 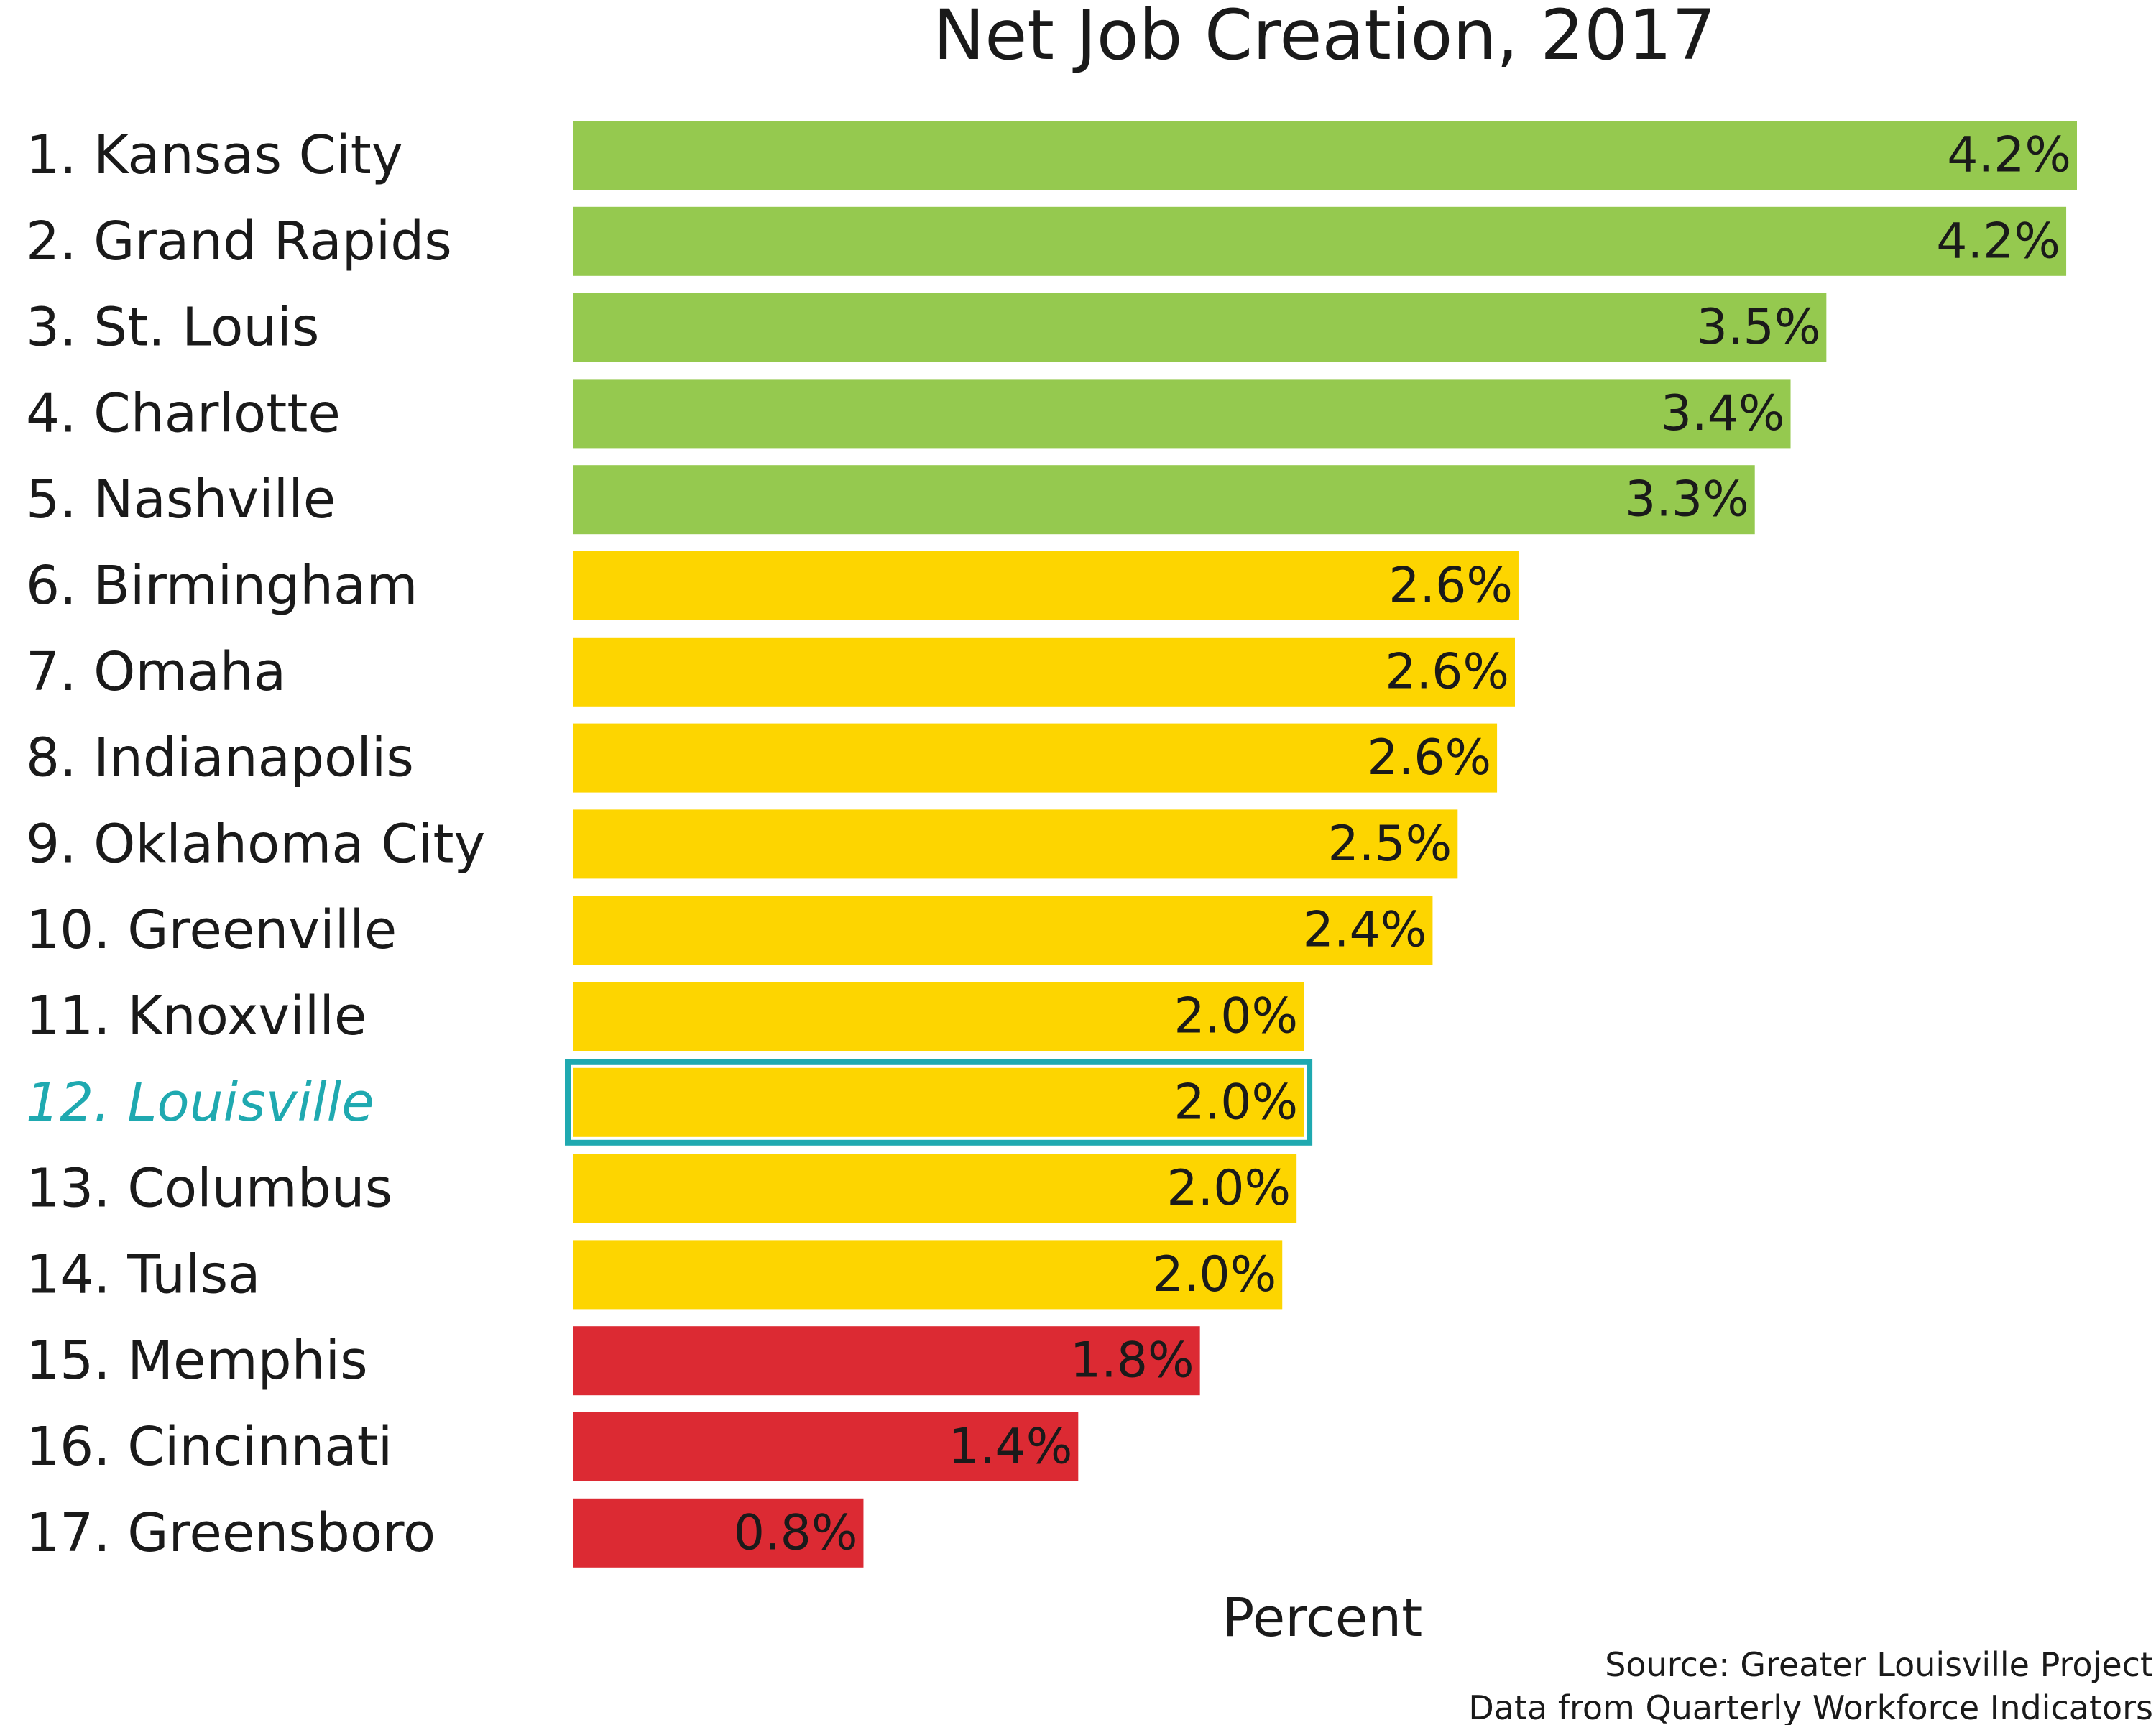 I want to click on category-label: 17. Greensboro, so click(x=231, y=1533).